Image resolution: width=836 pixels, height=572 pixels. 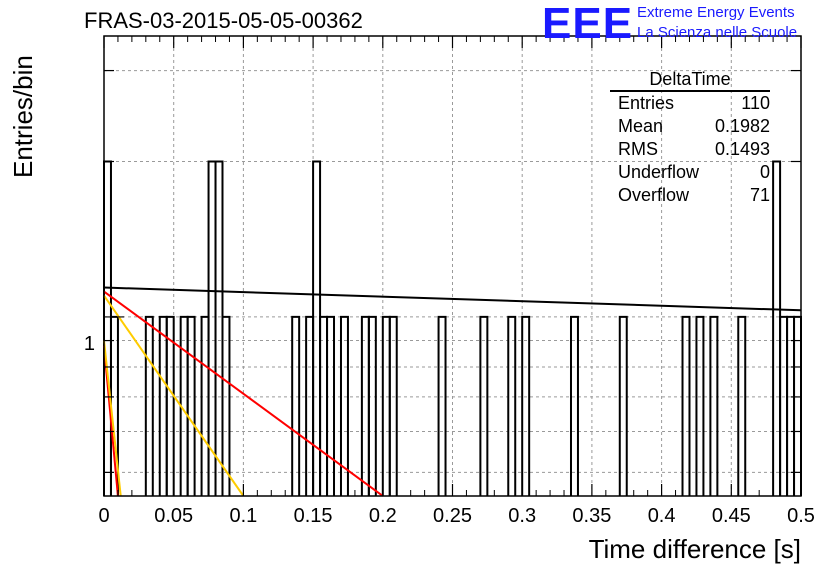 I want to click on x-tick-label: 0, so click(x=103, y=516).